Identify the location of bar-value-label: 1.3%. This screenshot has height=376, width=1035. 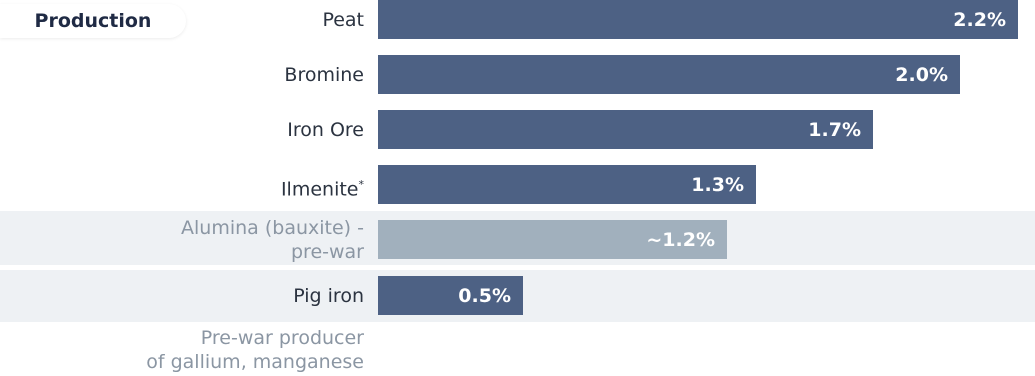
(717, 184).